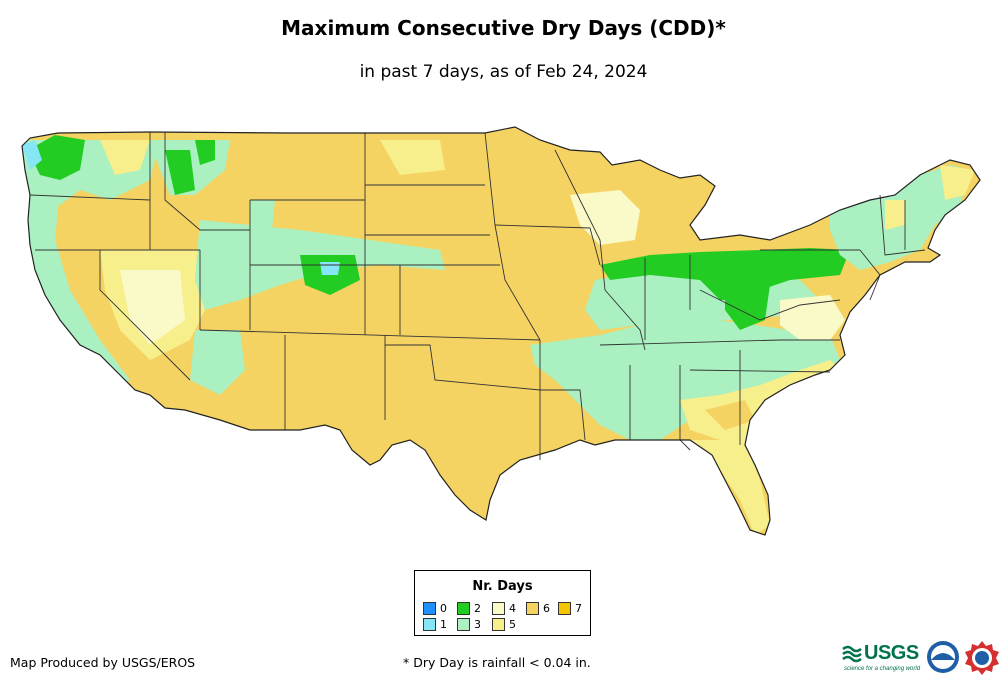 The image size is (1007, 691). What do you see at coordinates (503, 72) in the screenshot?
I see `map-subtitle: in past 7 days, as of Feb 24, 2024` at bounding box center [503, 72].